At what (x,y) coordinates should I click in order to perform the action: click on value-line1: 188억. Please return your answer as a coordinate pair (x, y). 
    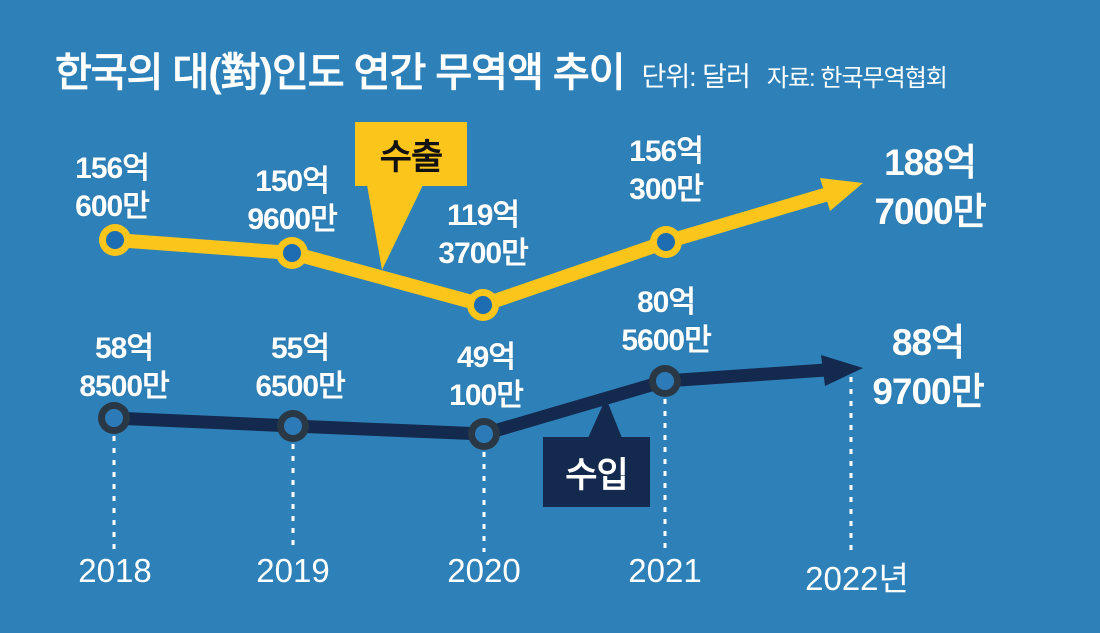
    Looking at the image, I should click on (930, 162).